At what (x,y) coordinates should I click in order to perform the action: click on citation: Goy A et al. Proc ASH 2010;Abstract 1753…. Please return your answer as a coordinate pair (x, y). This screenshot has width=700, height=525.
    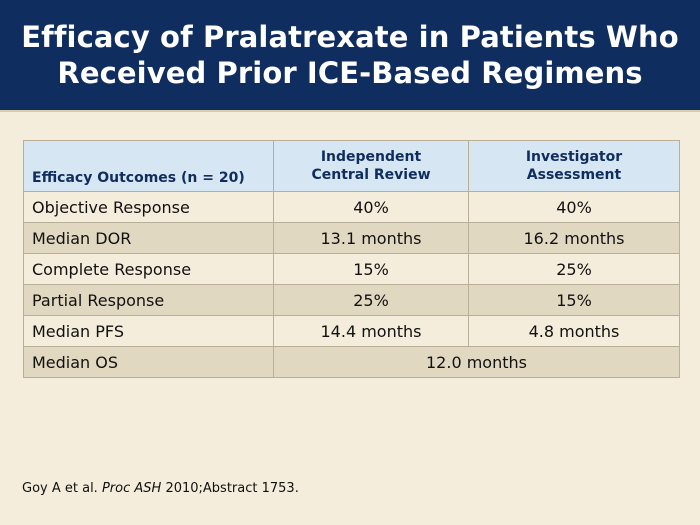
    Looking at the image, I should click on (160, 488).